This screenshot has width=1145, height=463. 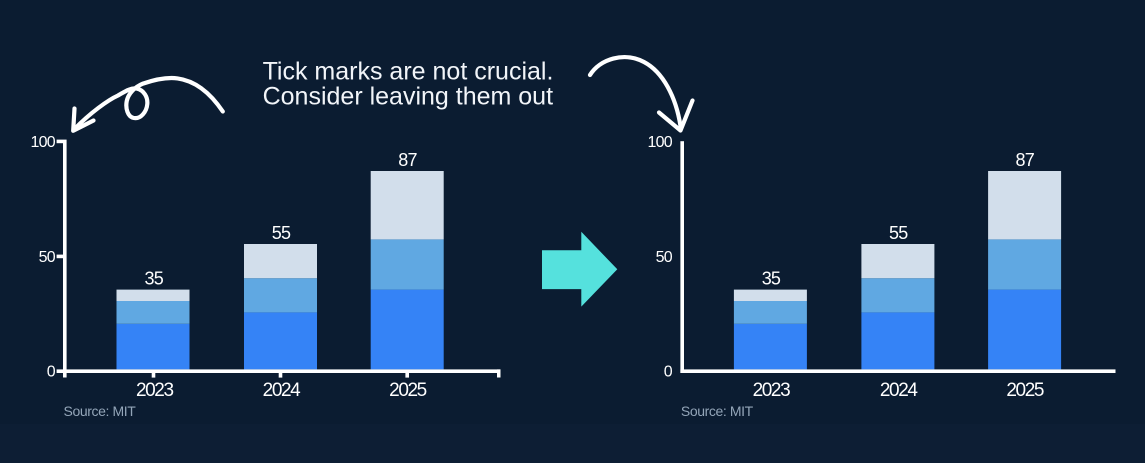 What do you see at coordinates (408, 71) in the screenshot?
I see `svg-text: Tick marks are not crucial.` at bounding box center [408, 71].